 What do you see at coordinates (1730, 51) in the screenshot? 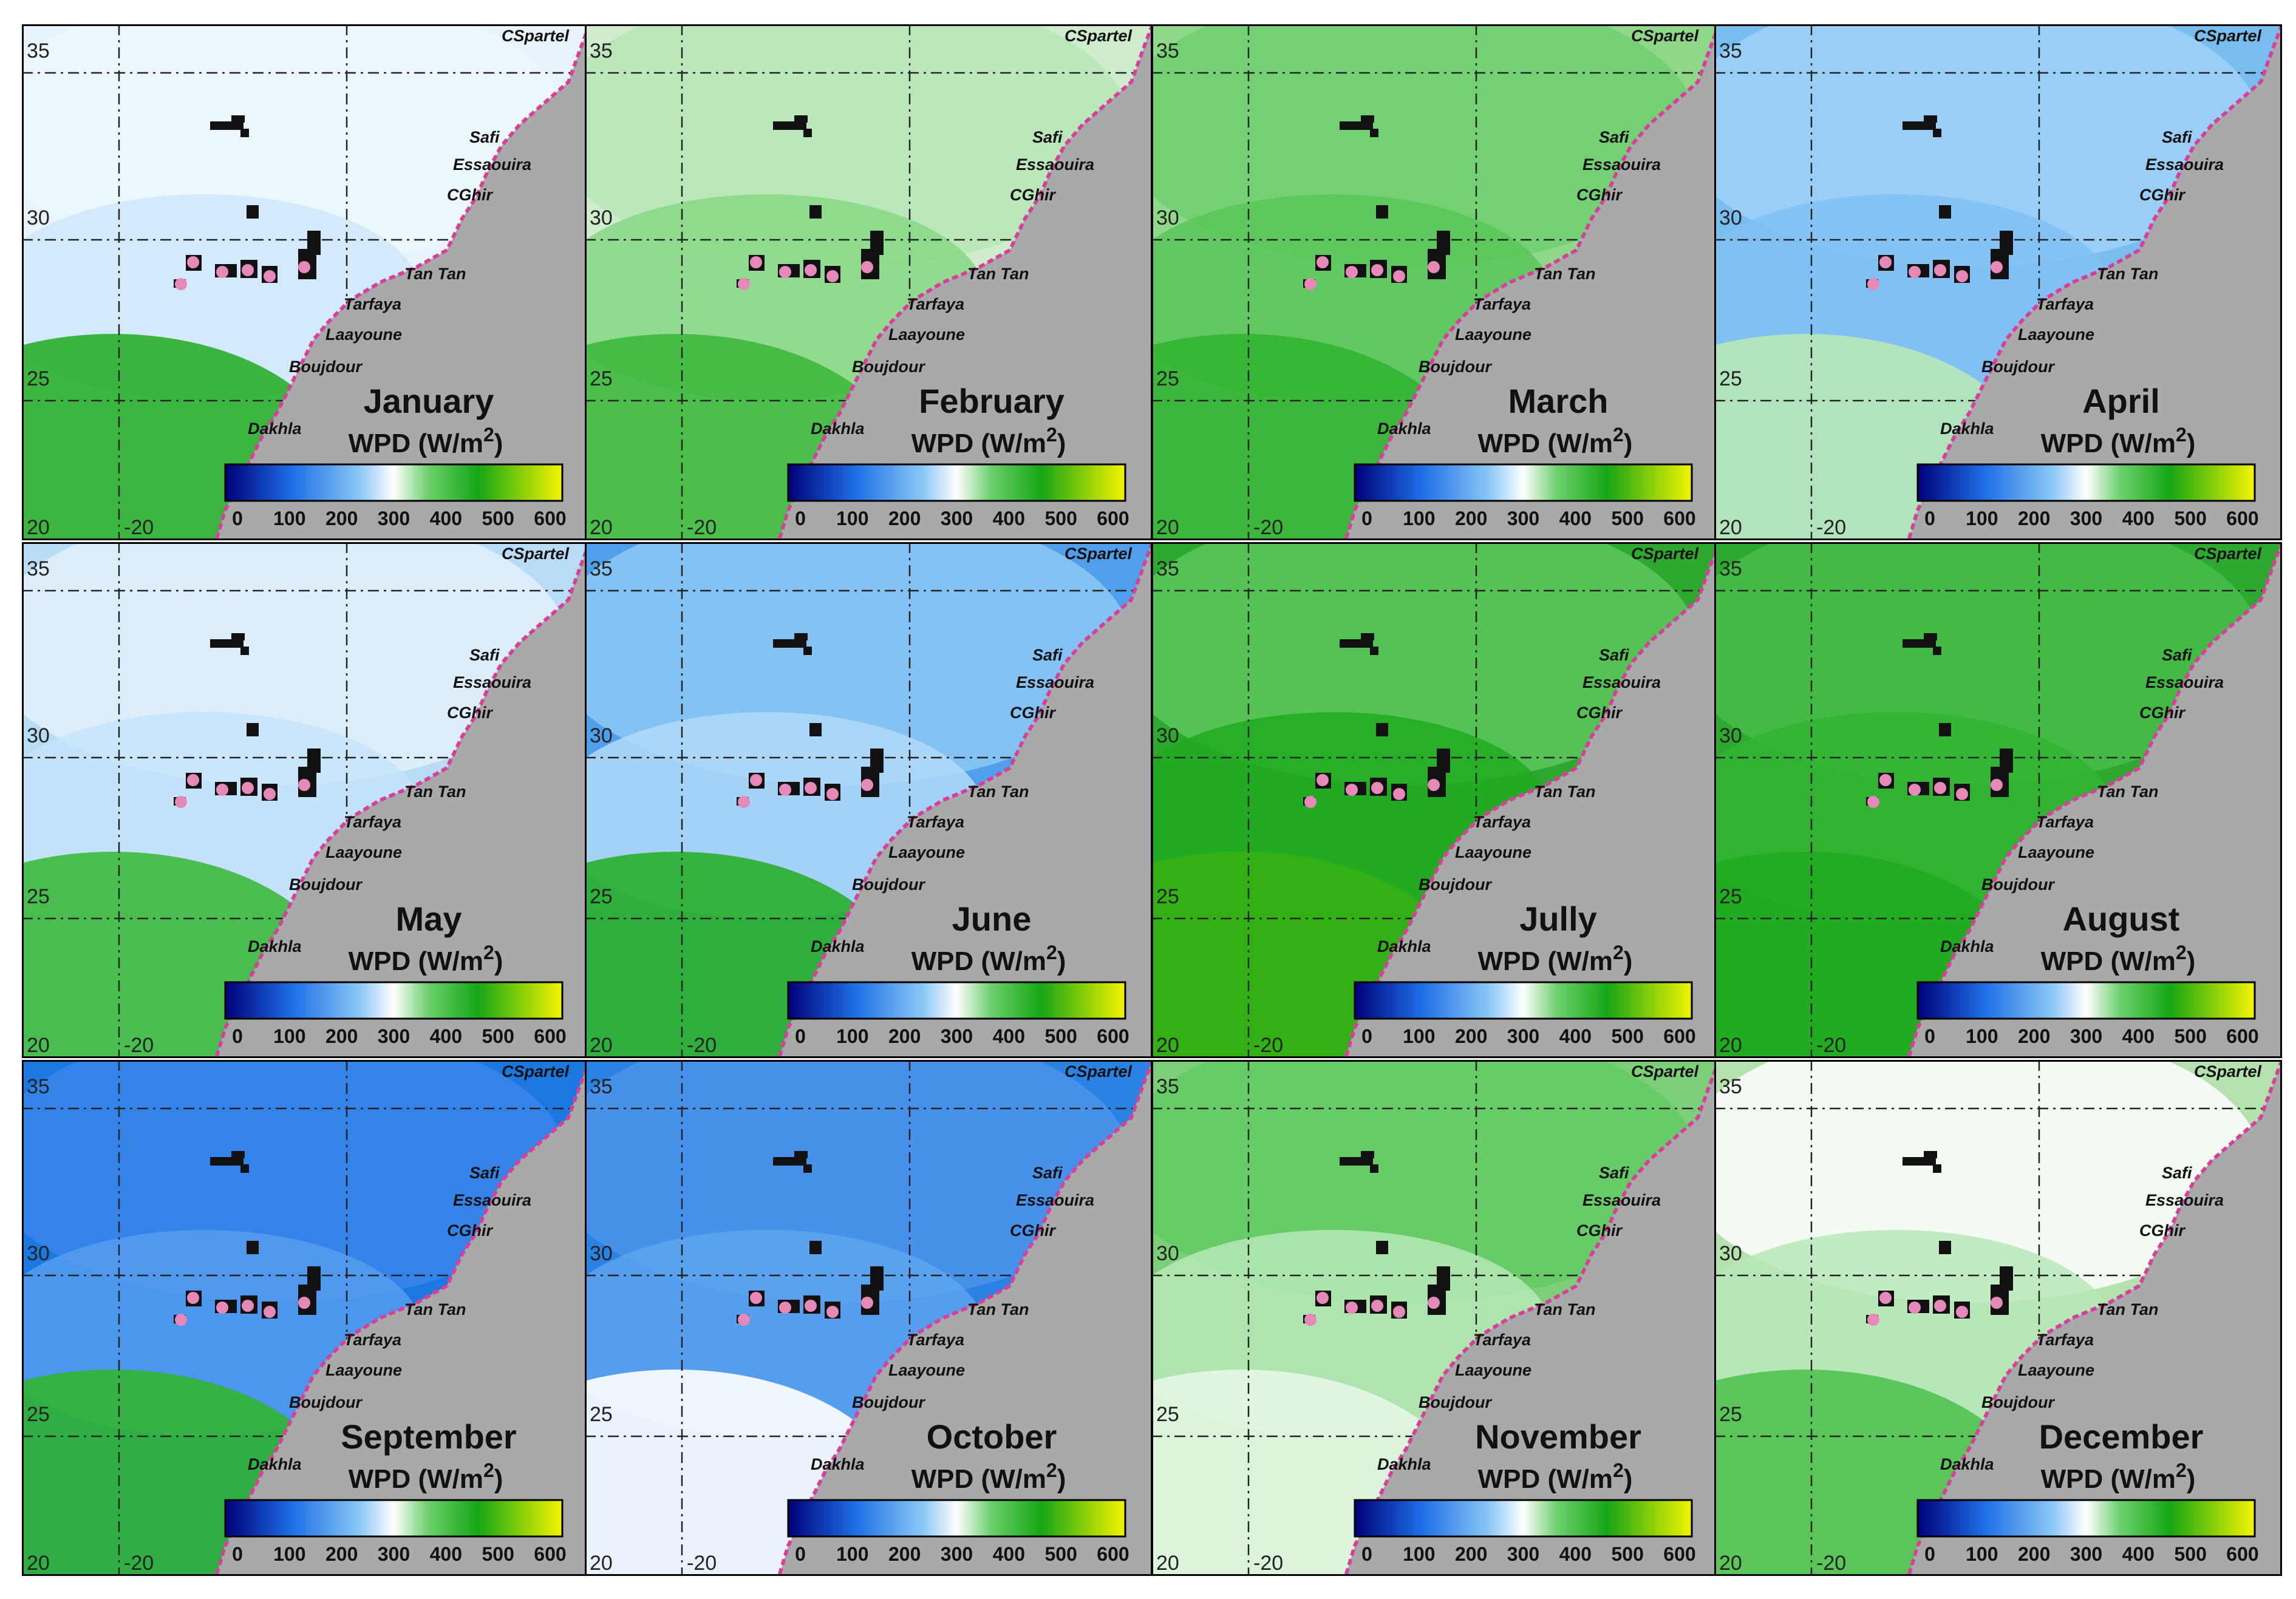
I see `lat-label: 35` at bounding box center [1730, 51].